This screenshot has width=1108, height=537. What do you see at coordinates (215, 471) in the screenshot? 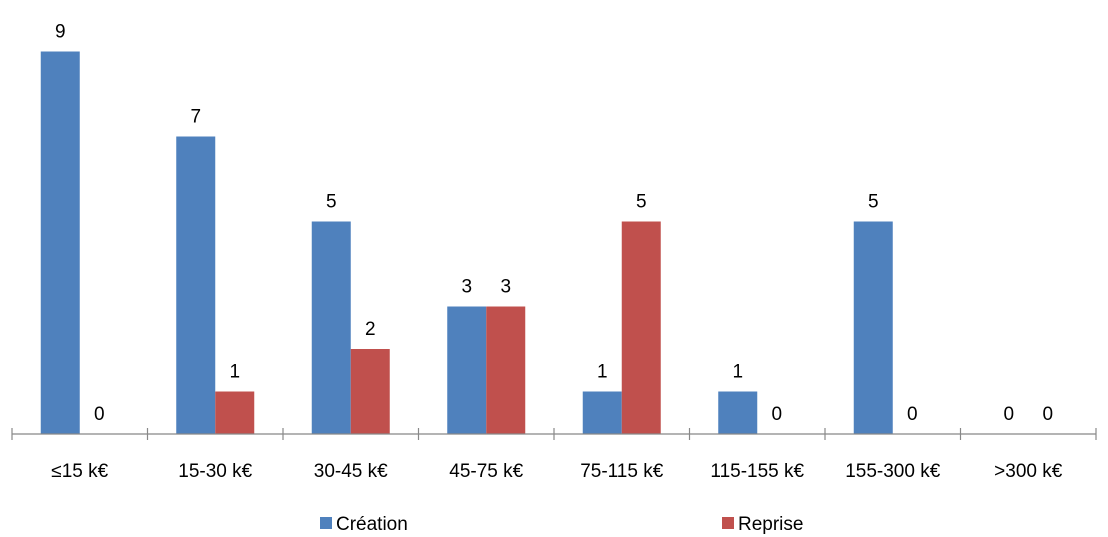
I see `x-tick-label-15-30-keur: 15-30 k€` at bounding box center [215, 471].